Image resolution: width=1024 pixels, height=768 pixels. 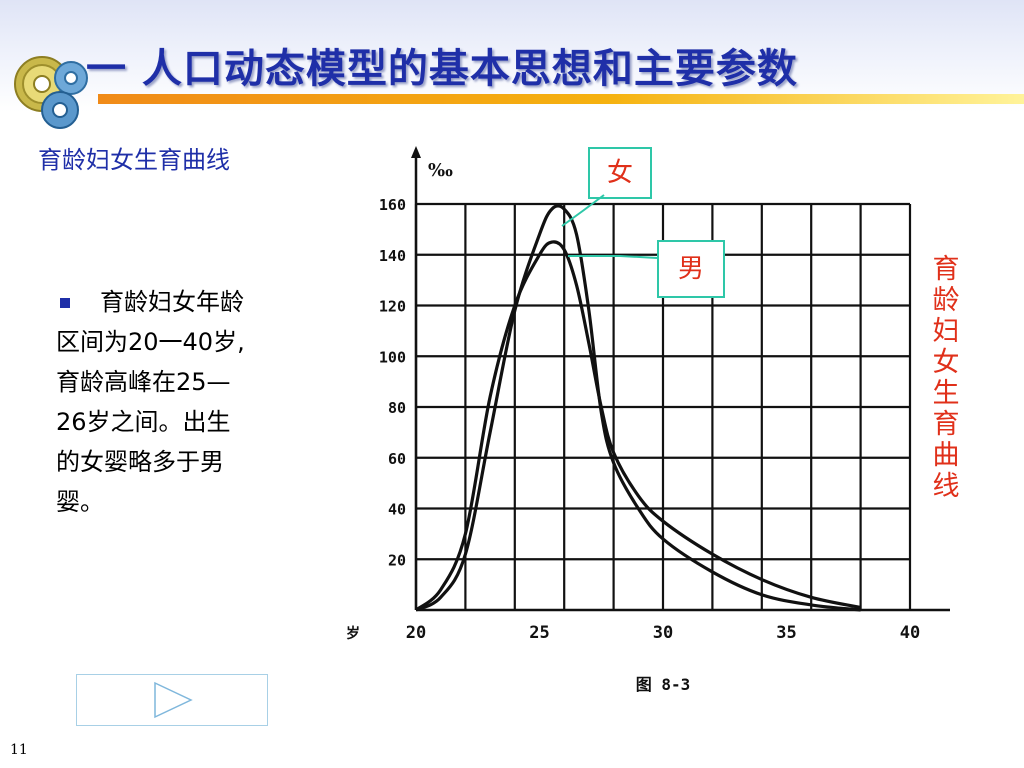 I want to click on y-tick-label: 80, so click(x=397, y=408).